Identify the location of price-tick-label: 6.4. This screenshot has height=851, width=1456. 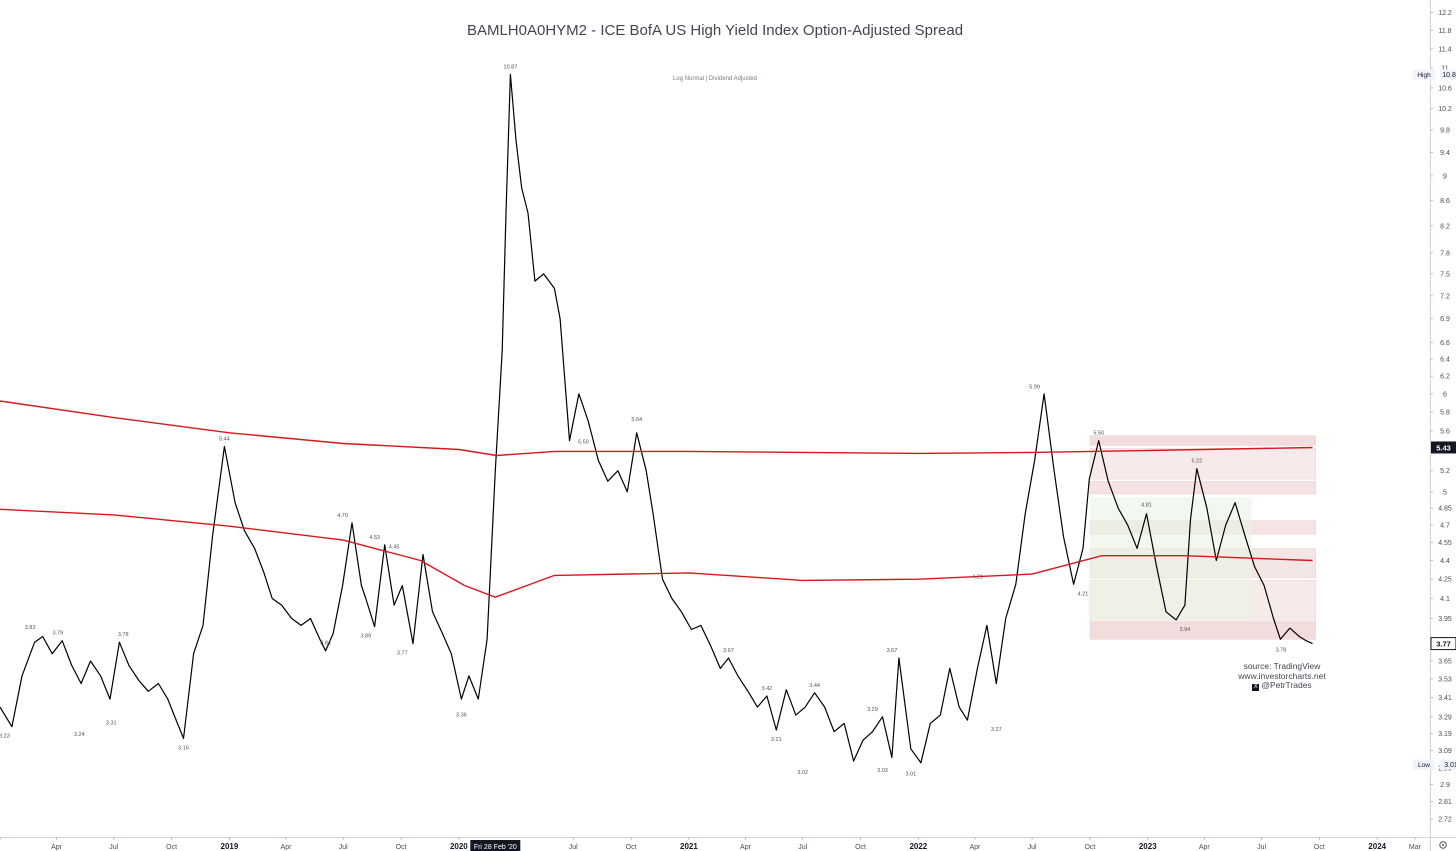
(1445, 360).